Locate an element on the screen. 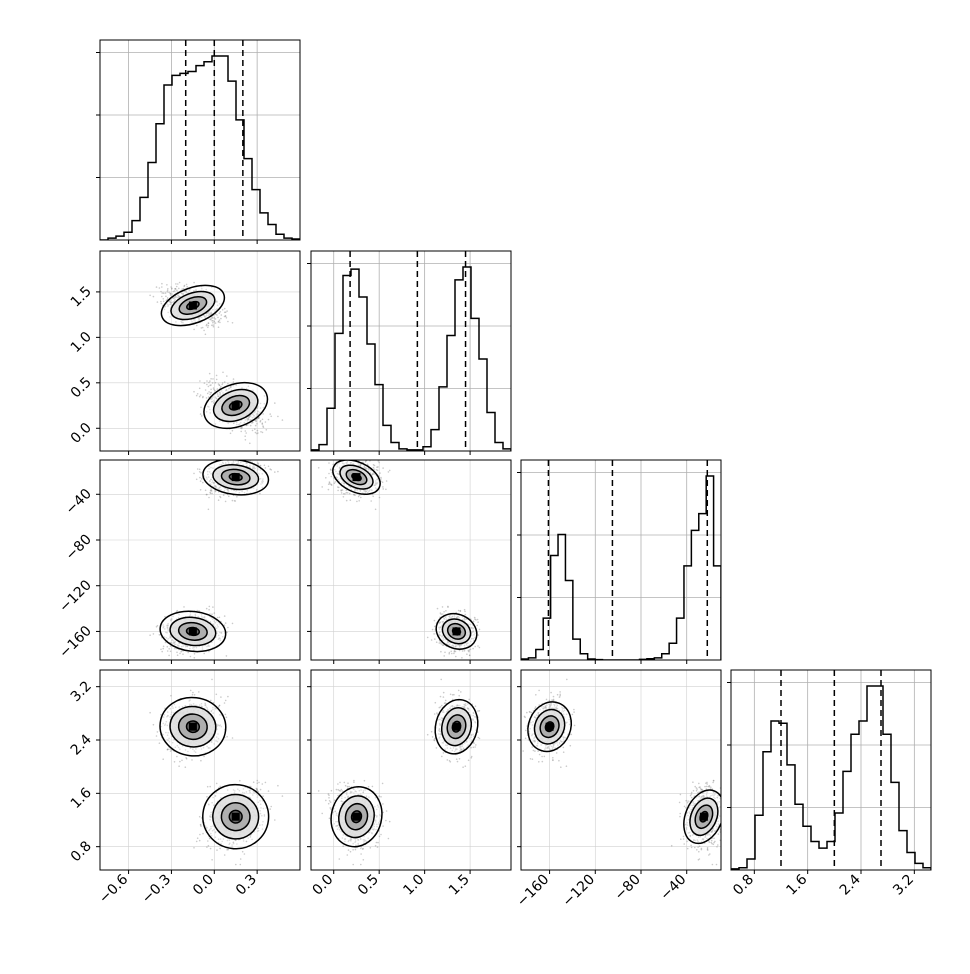 The image size is (970, 974). contour-group is located at coordinates (193, 306).